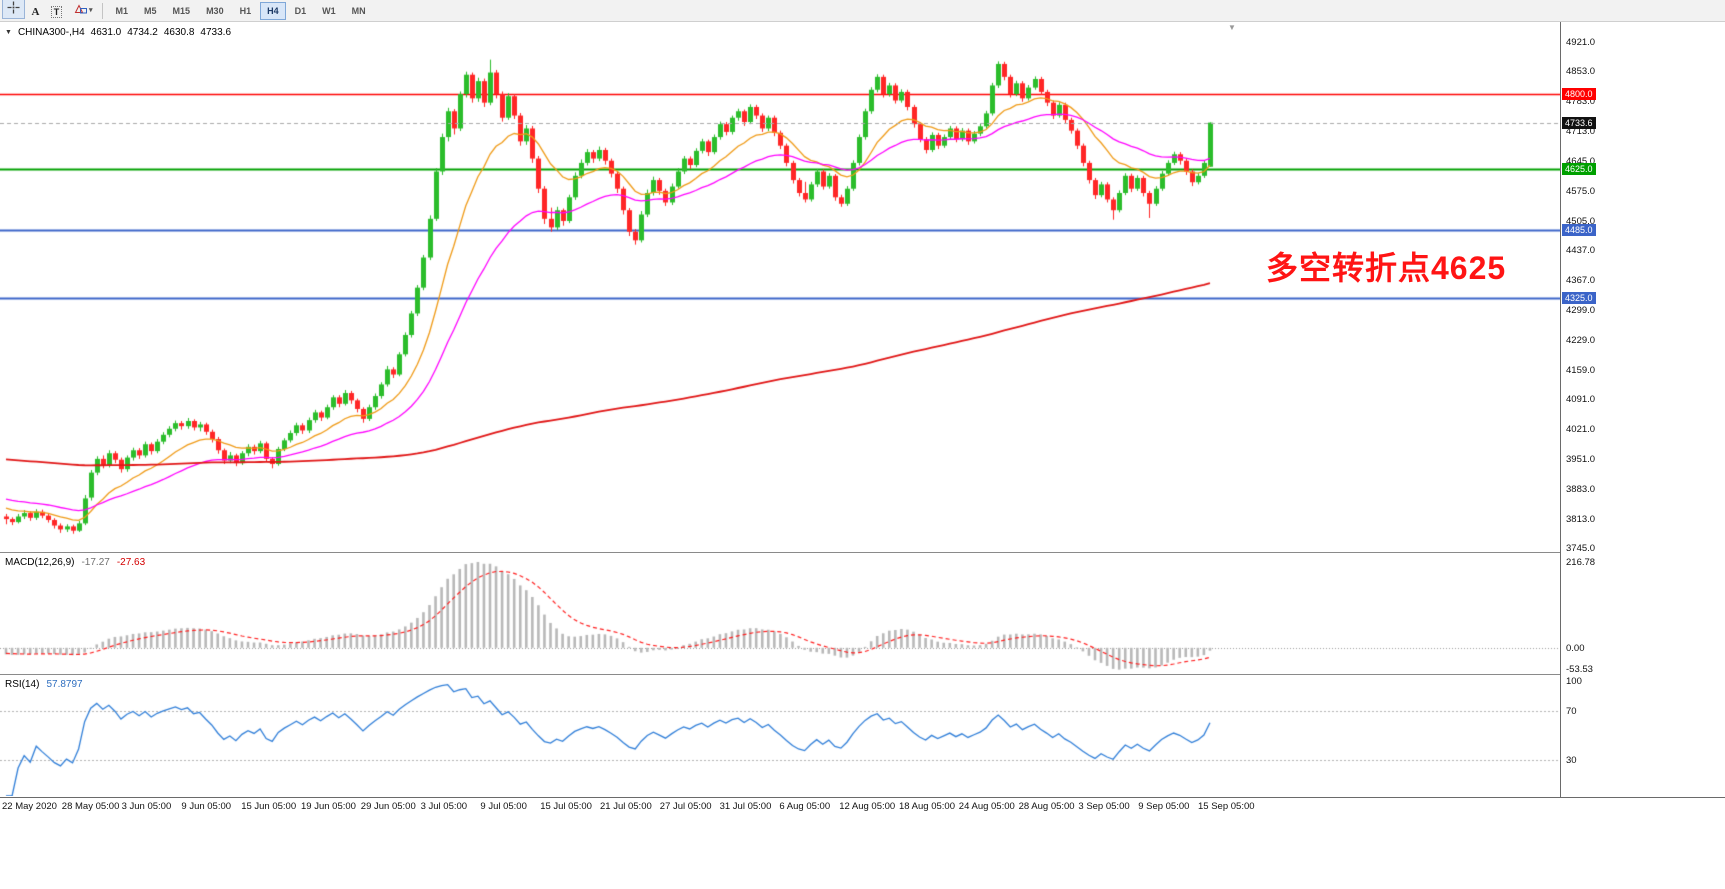  Describe the element at coordinates (805, 806) in the screenshot. I see `time-axis-label: 6 Aug 05:00` at that location.